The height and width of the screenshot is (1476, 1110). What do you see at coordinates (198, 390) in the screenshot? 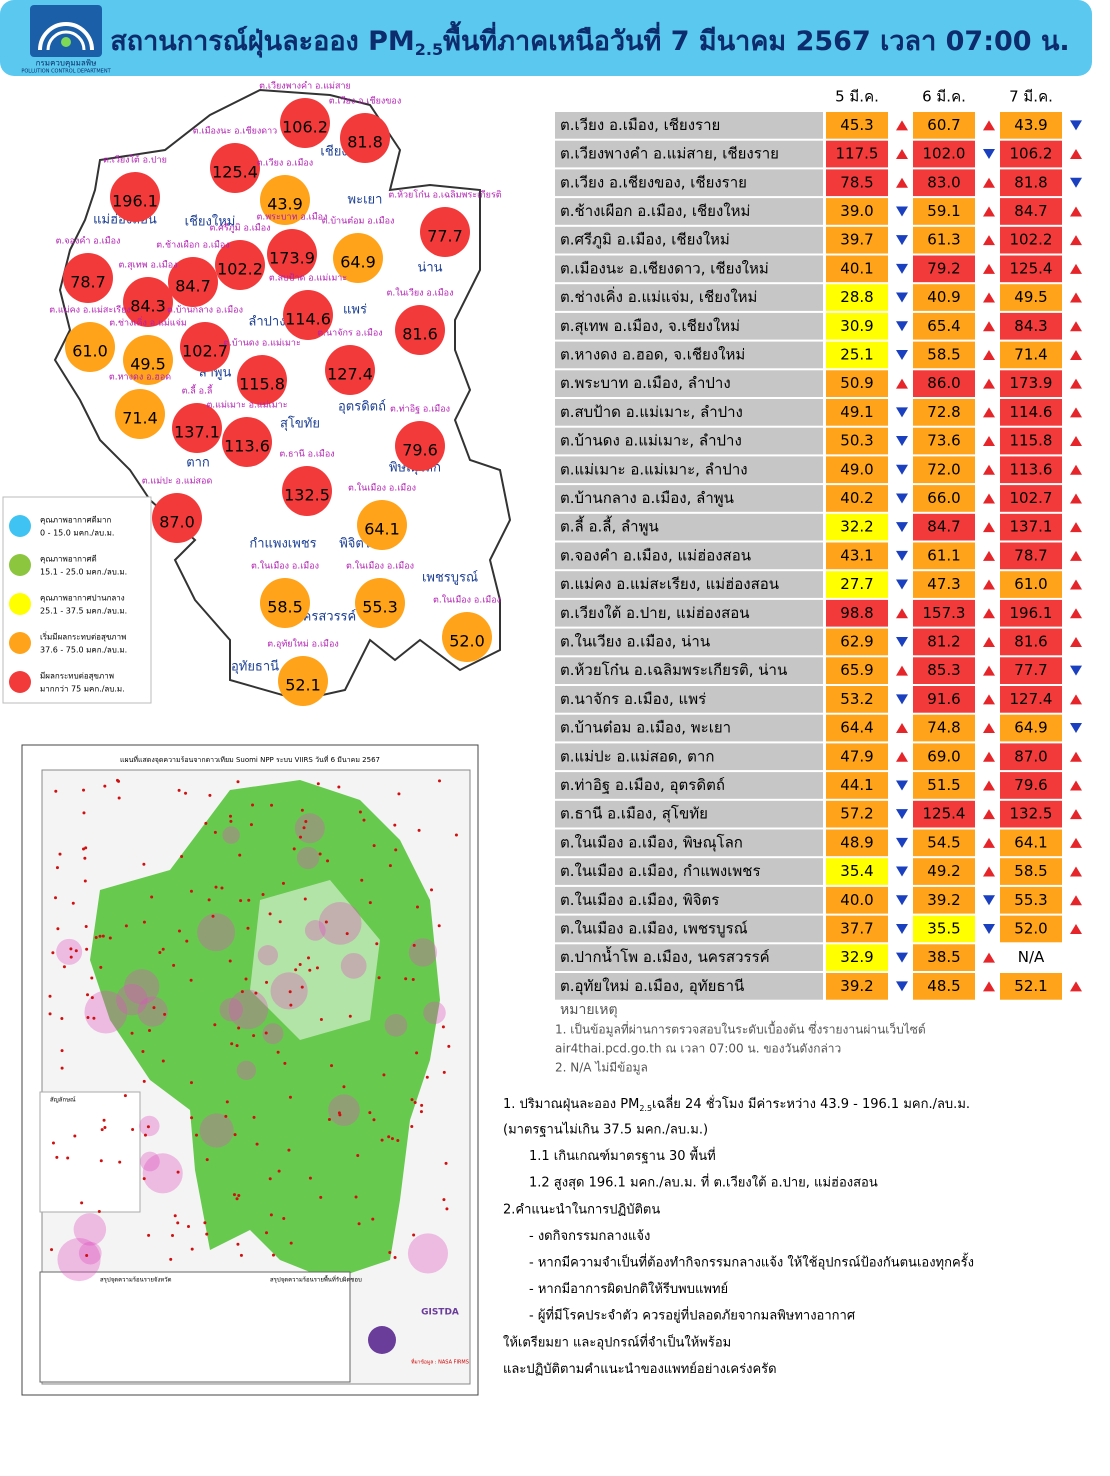
I see `station-label: ต.ลี้ อ.ลี้` at bounding box center [198, 390].